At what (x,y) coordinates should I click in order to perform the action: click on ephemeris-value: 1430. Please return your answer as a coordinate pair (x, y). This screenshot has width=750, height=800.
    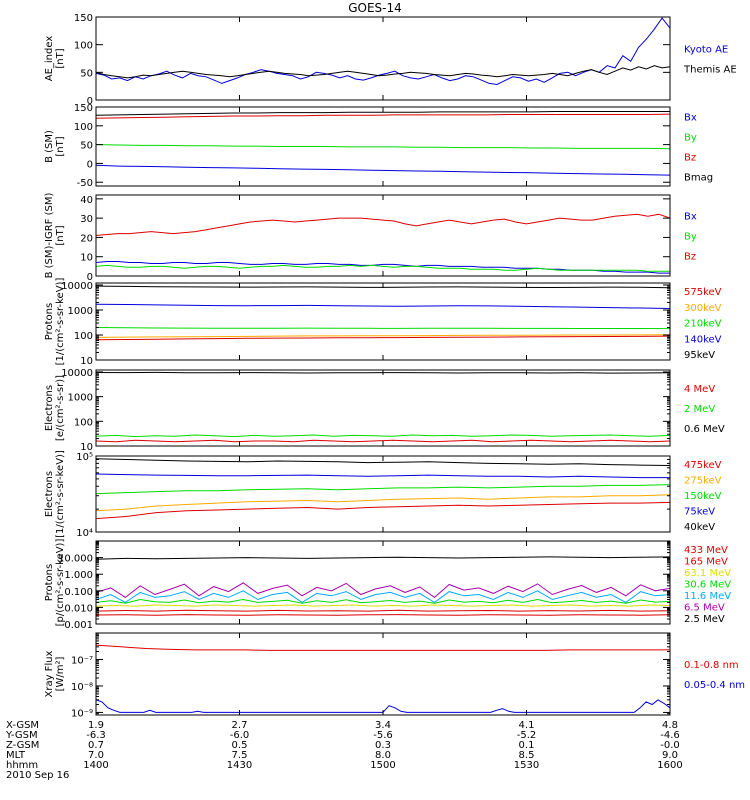
    Looking at the image, I should click on (239, 765).